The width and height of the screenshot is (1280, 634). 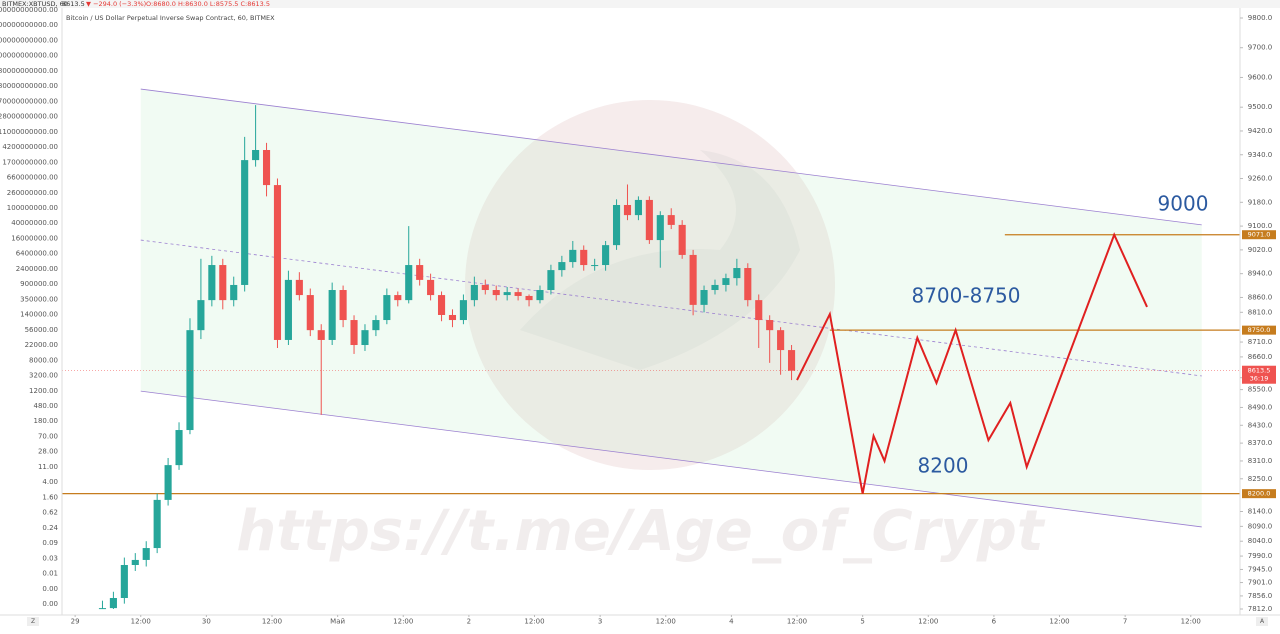 What do you see at coordinates (41, 330) in the screenshot?
I see `left-axis-label: 56000.00` at bounding box center [41, 330].